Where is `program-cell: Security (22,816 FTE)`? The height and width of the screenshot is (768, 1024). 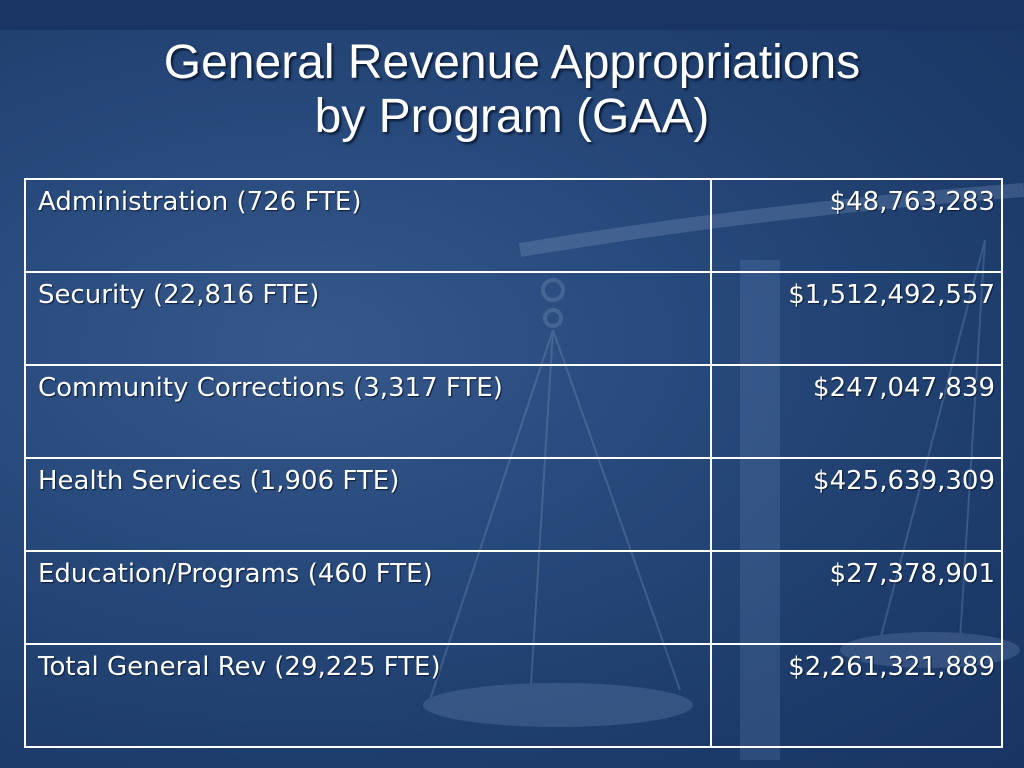 program-cell: Security (22,816 FTE) is located at coordinates (368, 318).